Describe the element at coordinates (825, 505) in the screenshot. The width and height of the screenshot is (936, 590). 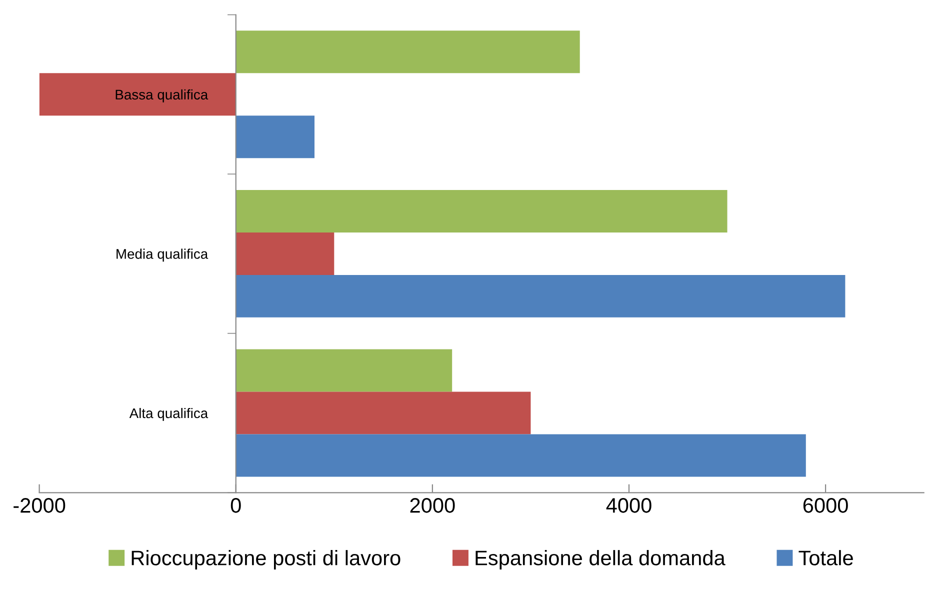
I see `x-tick-label: 6000` at that location.